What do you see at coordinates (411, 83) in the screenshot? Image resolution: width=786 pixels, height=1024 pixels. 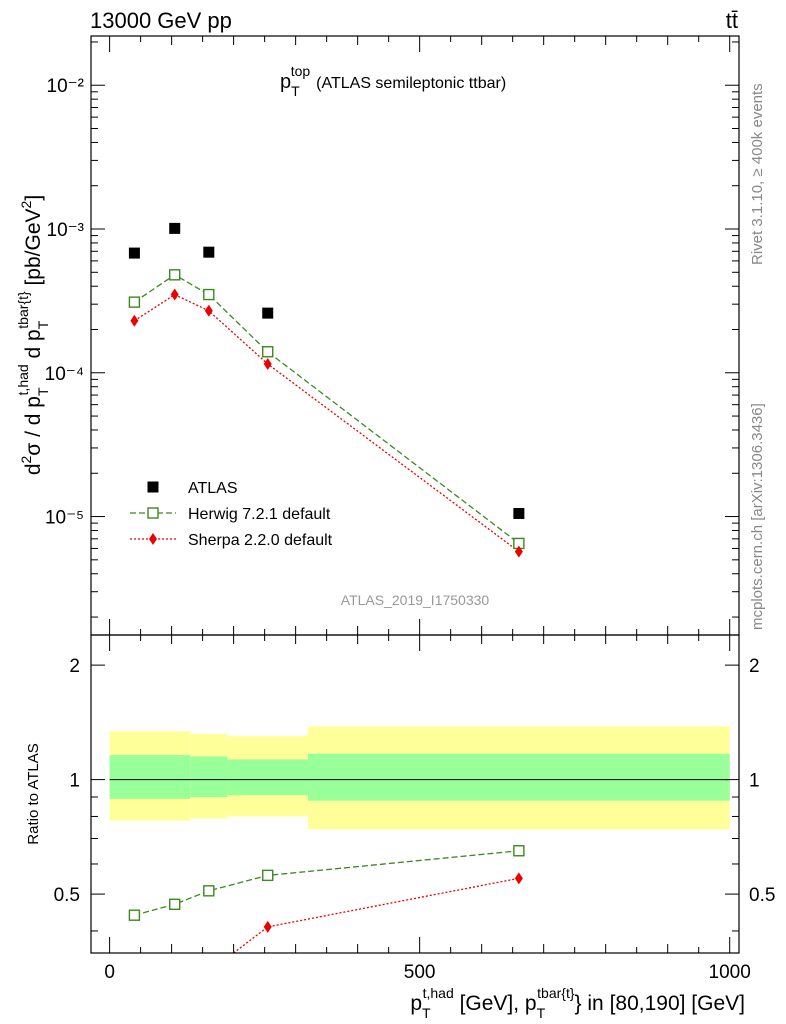 I see `plot-title-rest: (ATLAS semileptonic ttbar)` at bounding box center [411, 83].